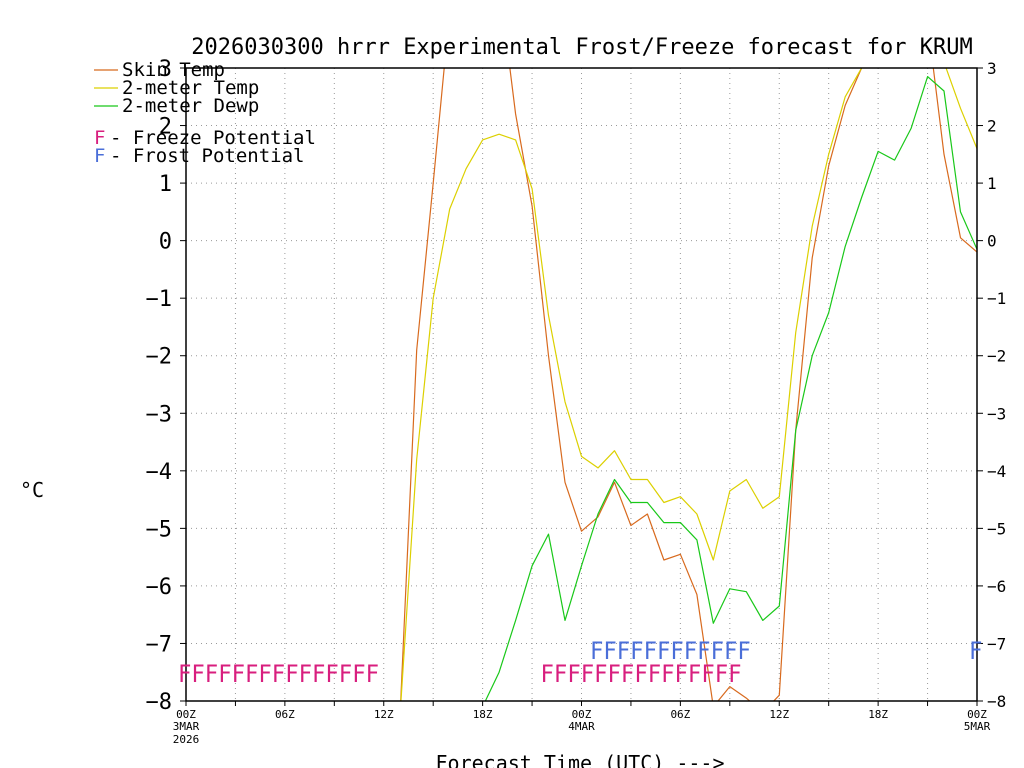  What do you see at coordinates (32, 490) in the screenshot?
I see `y-axis-label: °C` at bounding box center [32, 490].